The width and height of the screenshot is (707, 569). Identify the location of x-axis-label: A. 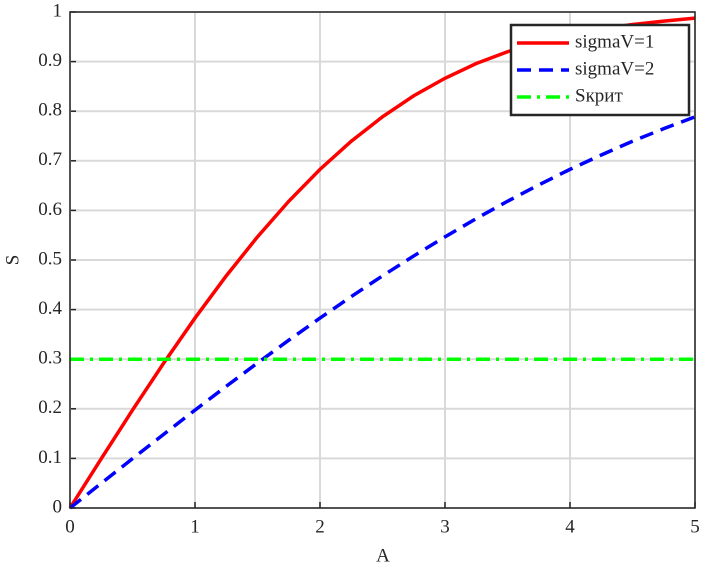
(383, 555).